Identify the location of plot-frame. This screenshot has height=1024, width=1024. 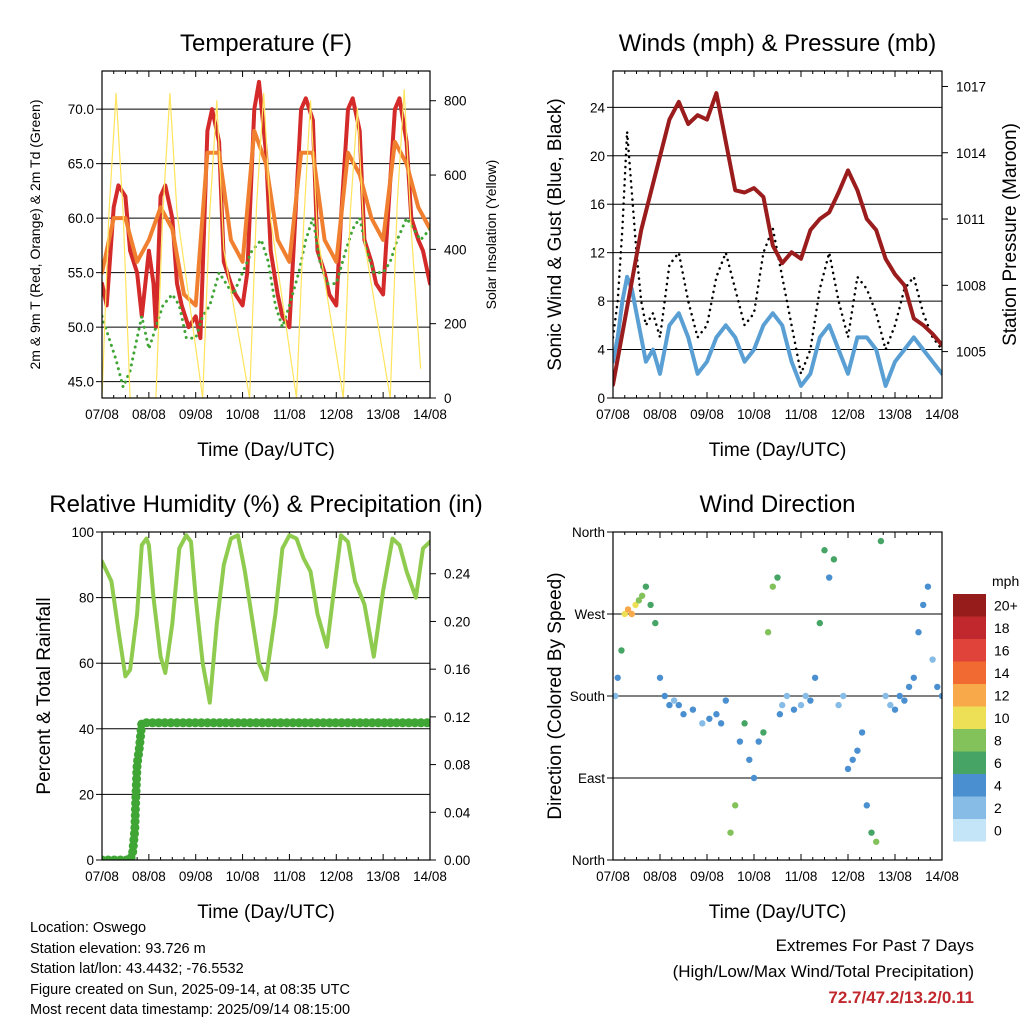
(266, 696).